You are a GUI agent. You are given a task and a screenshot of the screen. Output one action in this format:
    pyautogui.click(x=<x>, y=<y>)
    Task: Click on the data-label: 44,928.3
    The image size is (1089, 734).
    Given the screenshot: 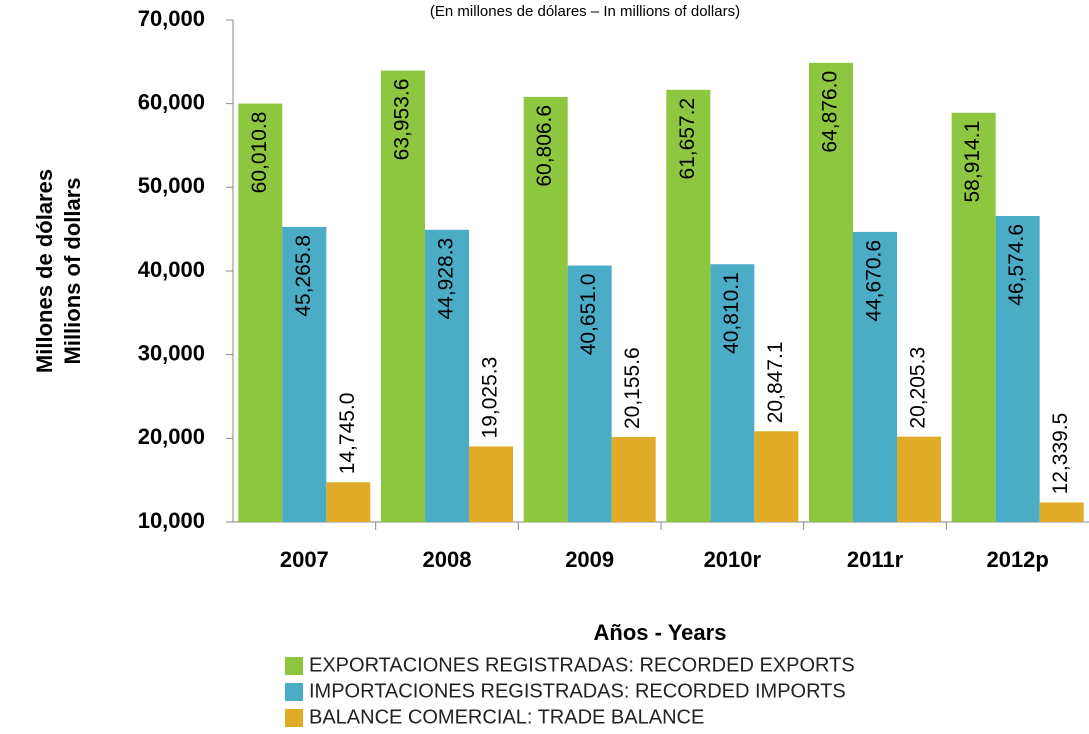 What is the action you would take?
    pyautogui.click(x=446, y=279)
    